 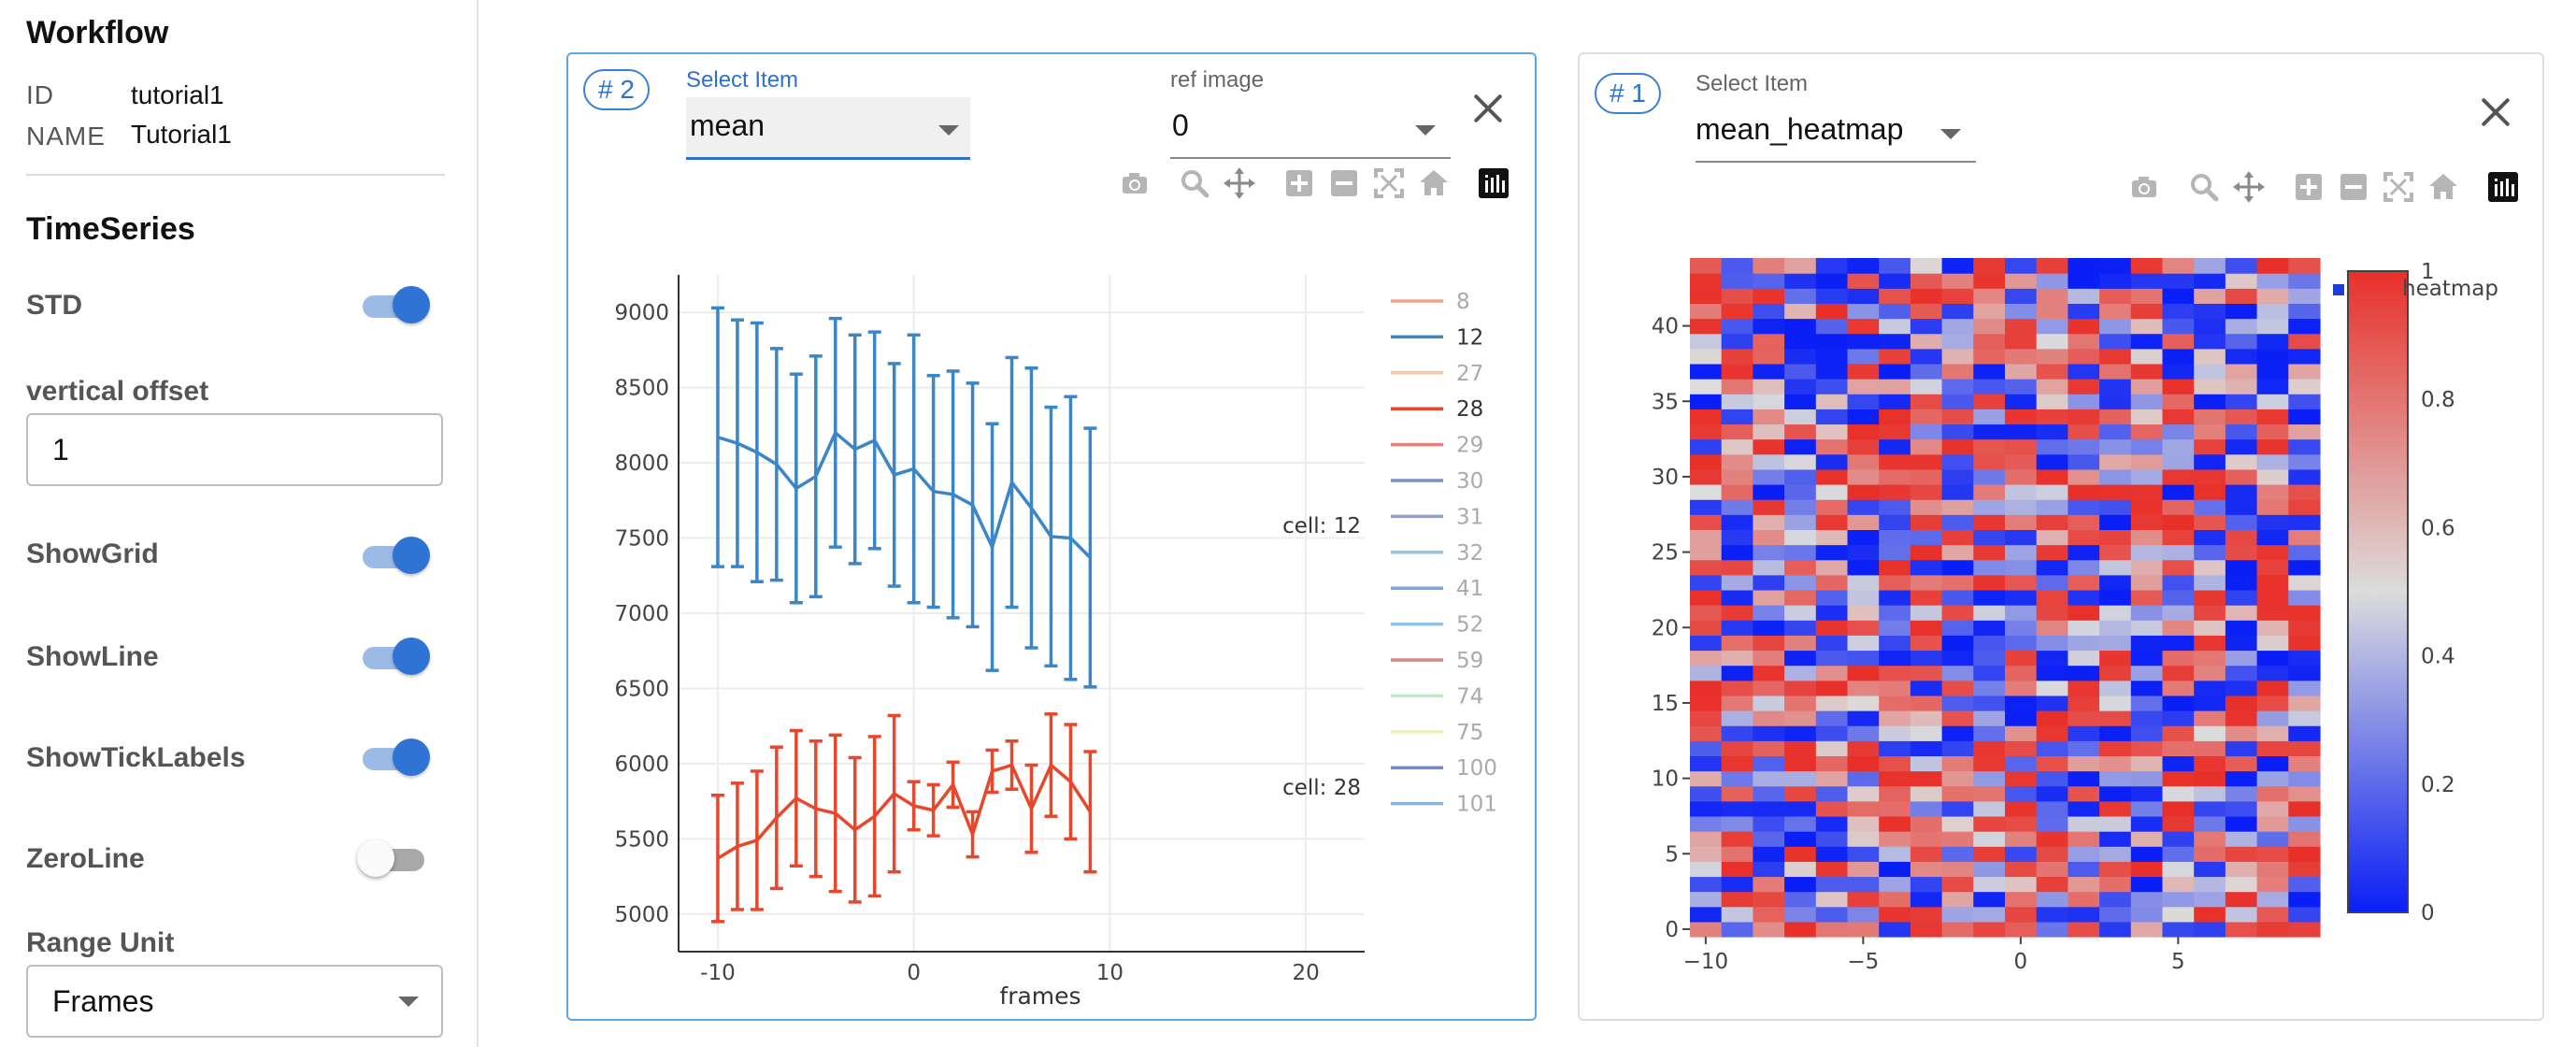 I want to click on show-tick-labels-toggle, so click(x=395, y=757).